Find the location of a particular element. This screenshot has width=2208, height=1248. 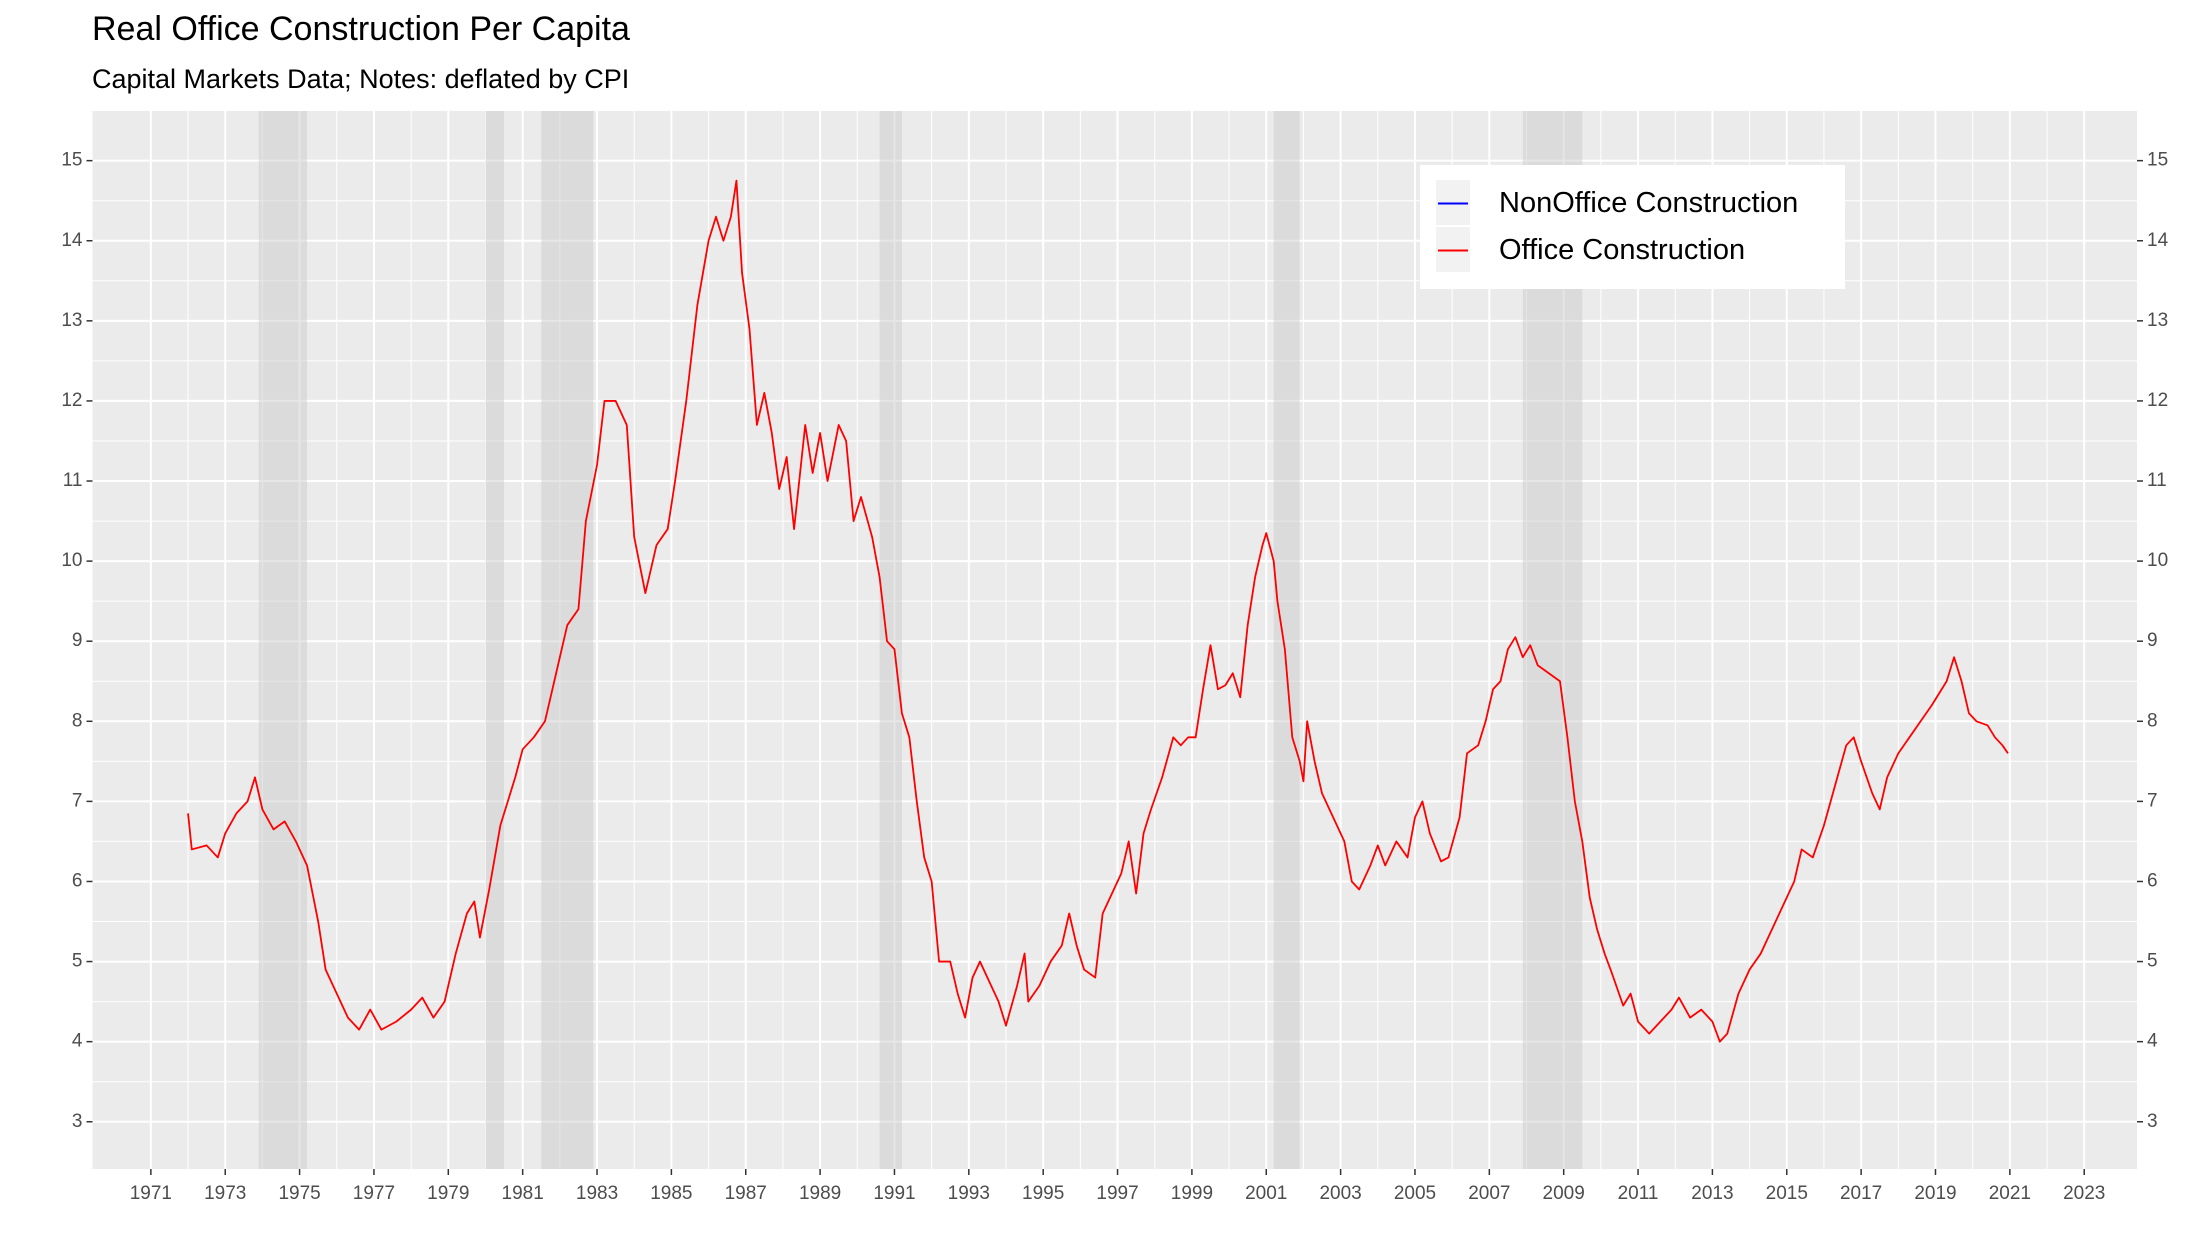

x-tick-label: 2011 is located at coordinates (1638, 1193).